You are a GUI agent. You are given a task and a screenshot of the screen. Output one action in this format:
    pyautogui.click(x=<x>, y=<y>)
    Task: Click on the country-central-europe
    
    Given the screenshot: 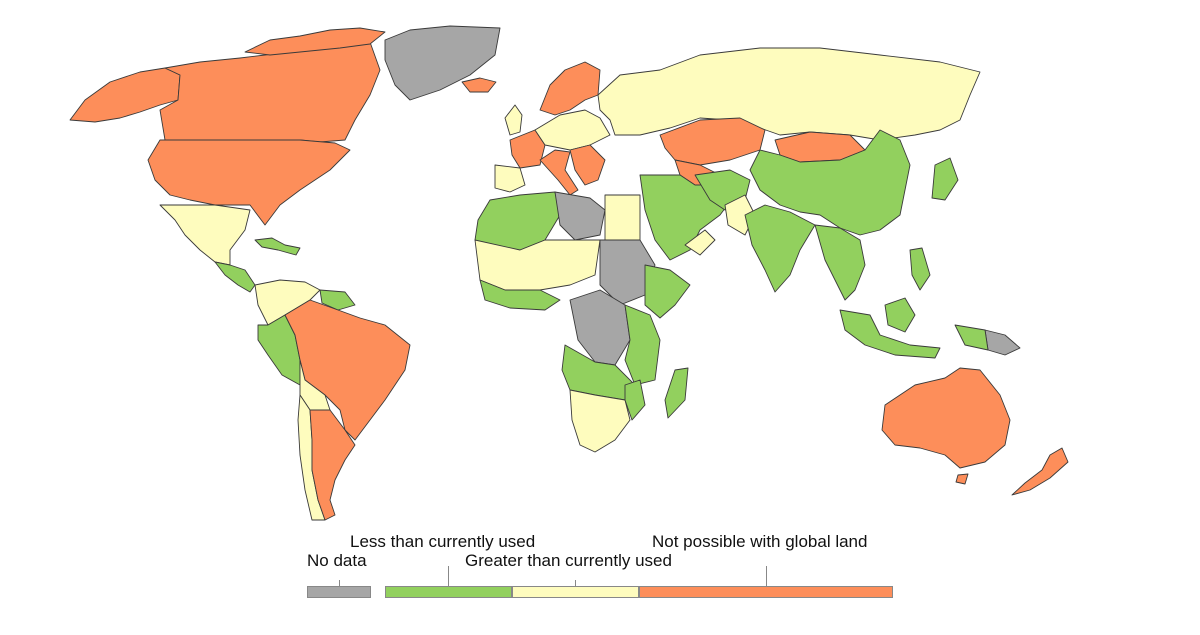 What is the action you would take?
    pyautogui.click(x=572, y=130)
    